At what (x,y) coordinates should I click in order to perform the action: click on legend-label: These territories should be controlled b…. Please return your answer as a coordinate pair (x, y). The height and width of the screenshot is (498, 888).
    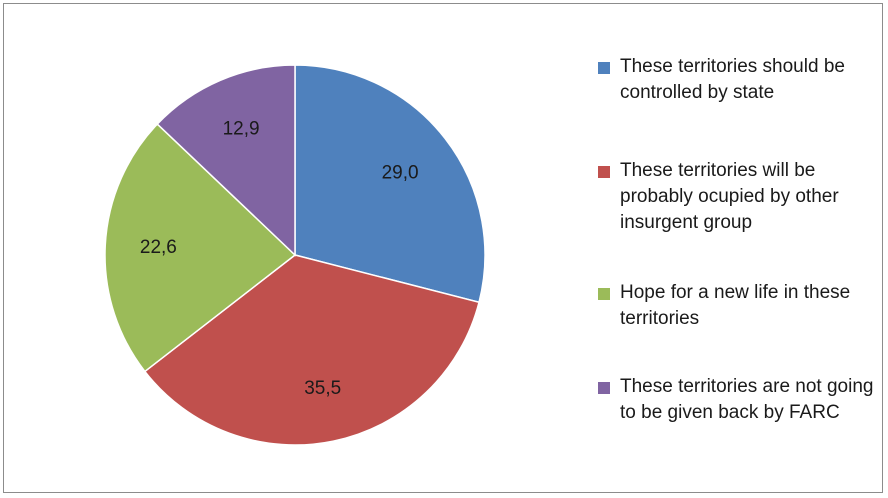
    Looking at the image, I should click on (732, 79).